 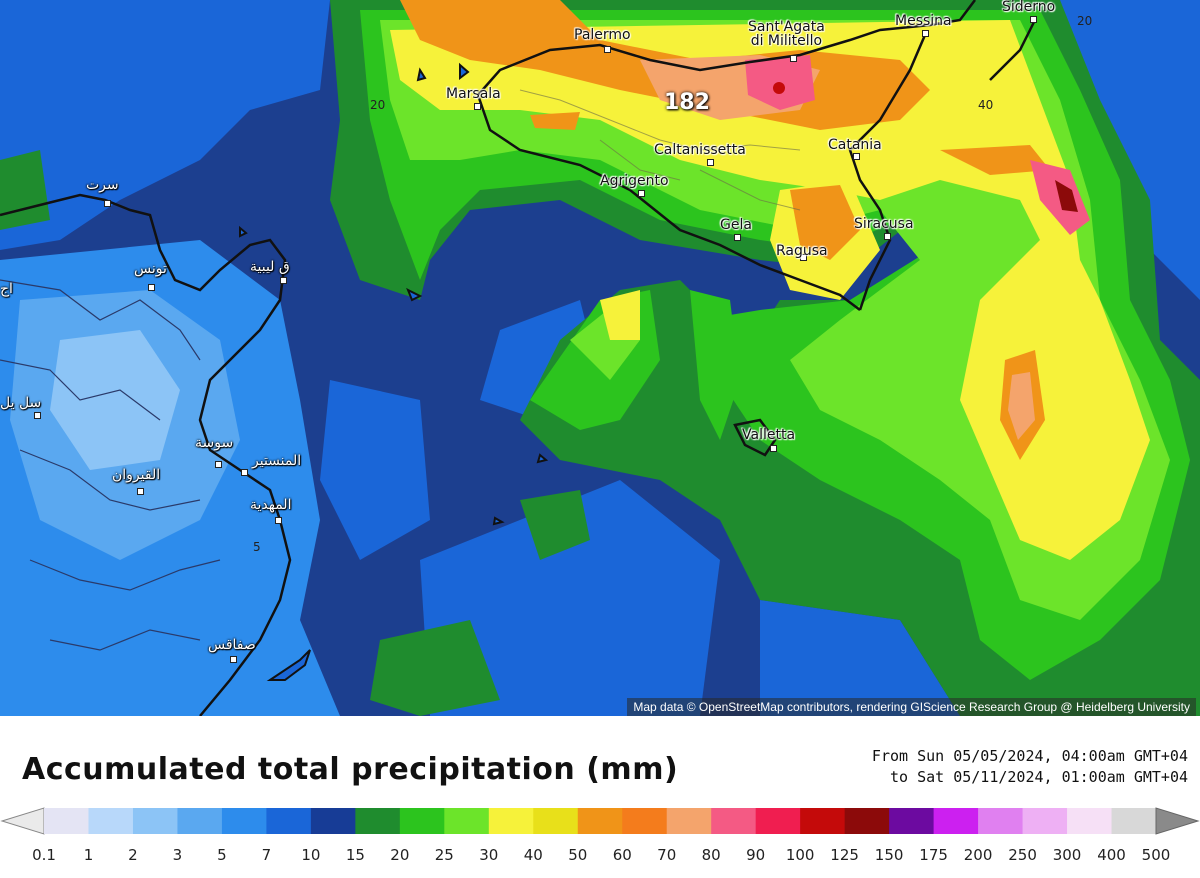 What do you see at coordinates (884, 224) in the screenshot?
I see `city-label-siracusa: Siracusa` at bounding box center [884, 224].